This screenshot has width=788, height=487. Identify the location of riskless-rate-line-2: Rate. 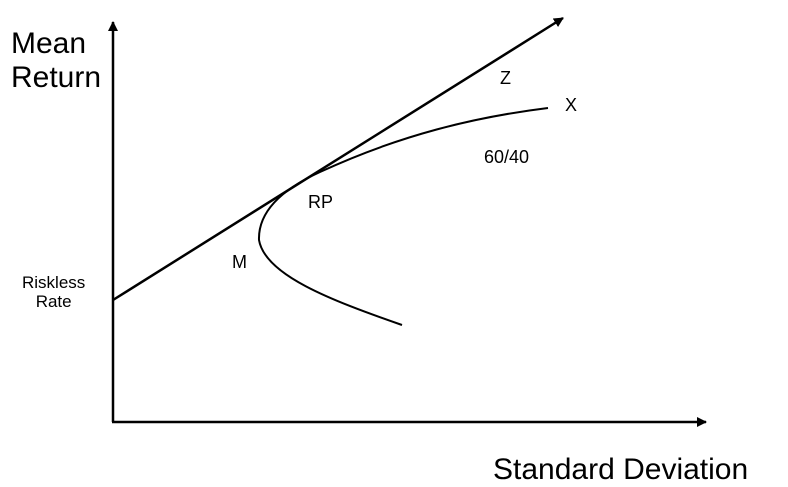
(53, 302).